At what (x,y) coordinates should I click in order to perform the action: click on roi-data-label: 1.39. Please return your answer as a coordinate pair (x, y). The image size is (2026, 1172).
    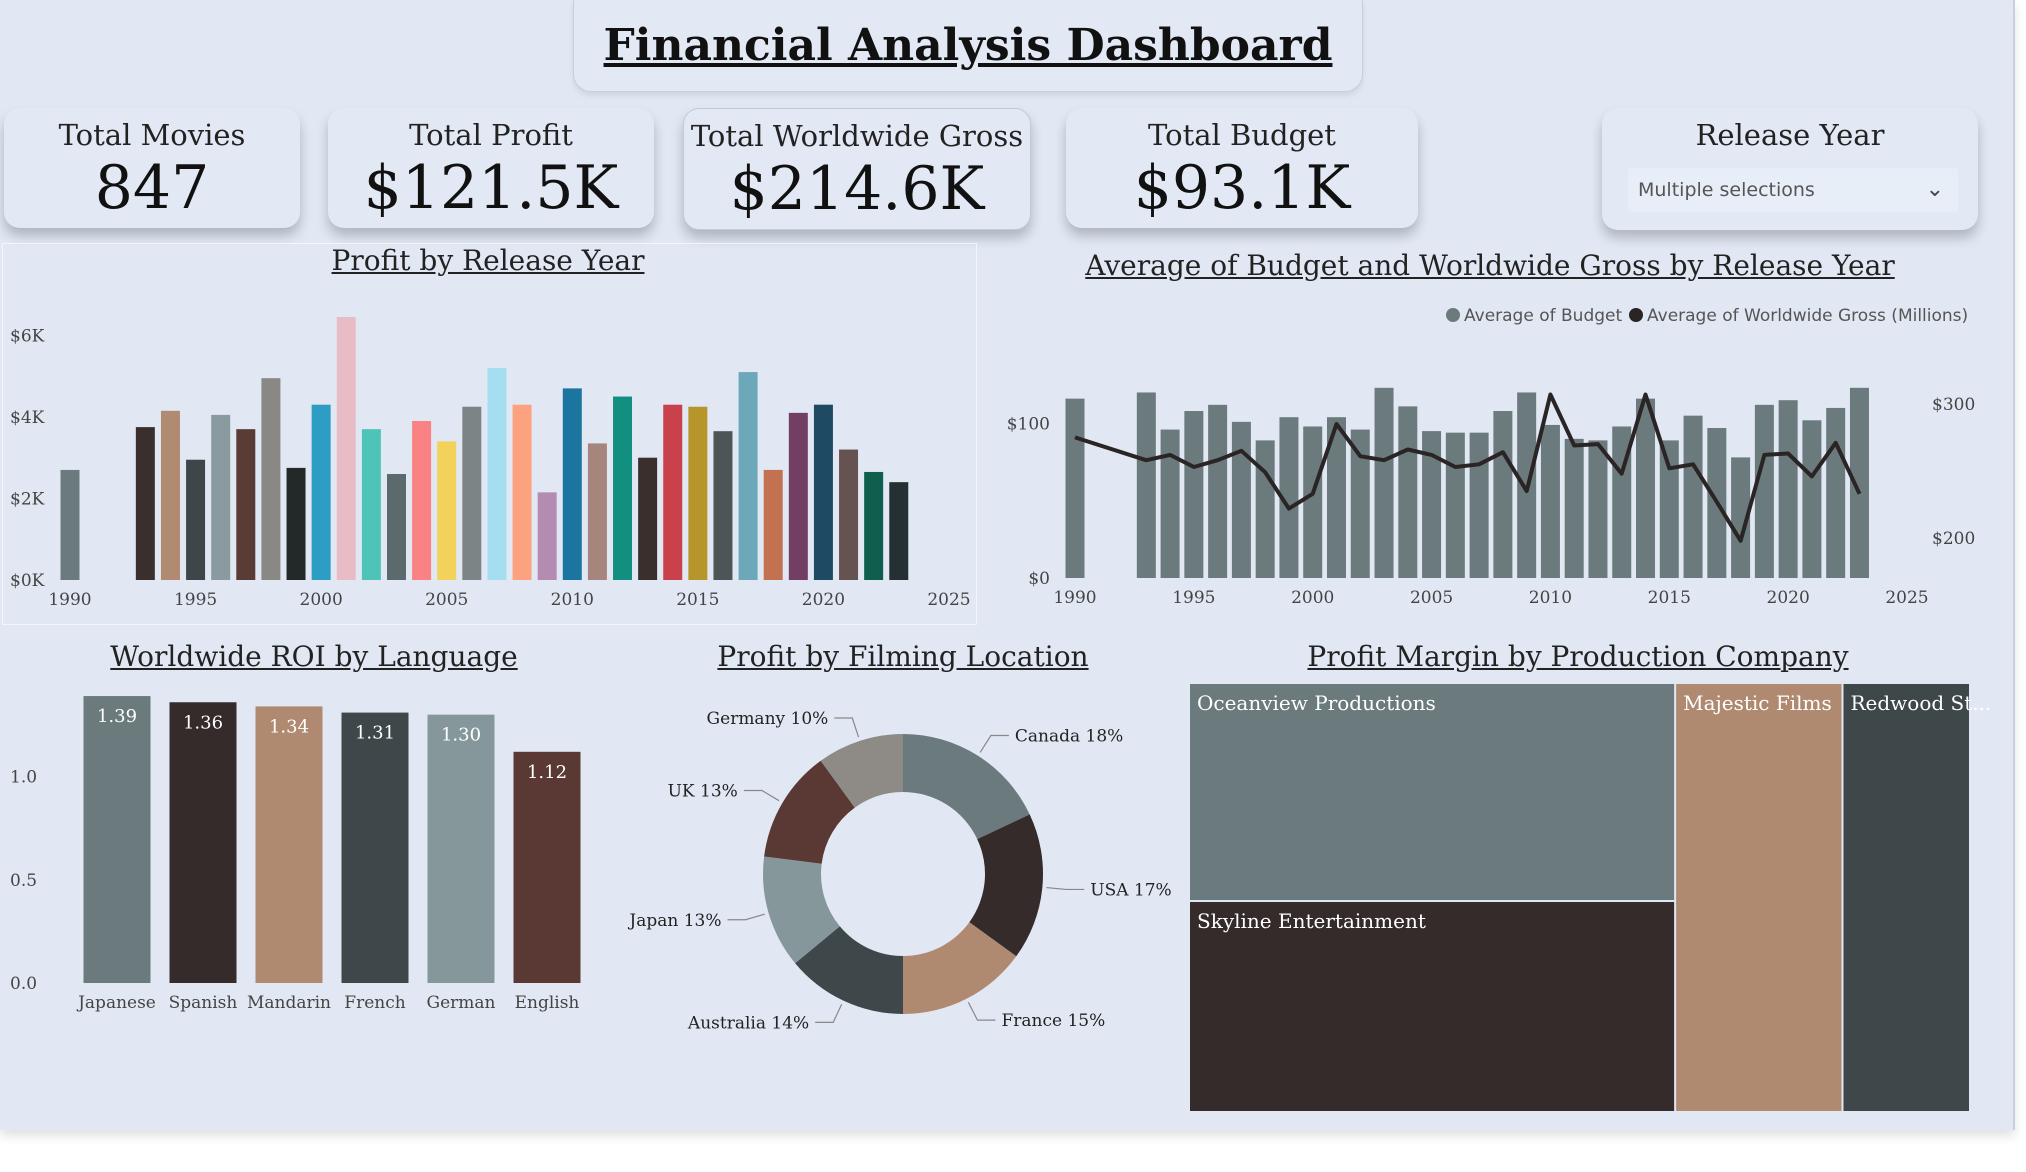
    Looking at the image, I should click on (117, 716).